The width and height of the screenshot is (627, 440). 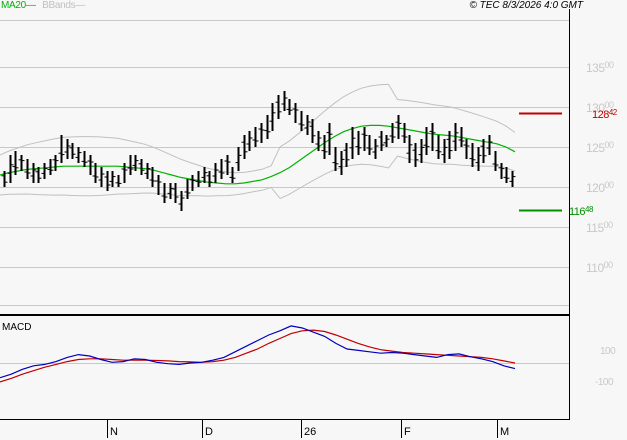 What do you see at coordinates (258, 154) in the screenshot?
I see `ma20-line` at bounding box center [258, 154].